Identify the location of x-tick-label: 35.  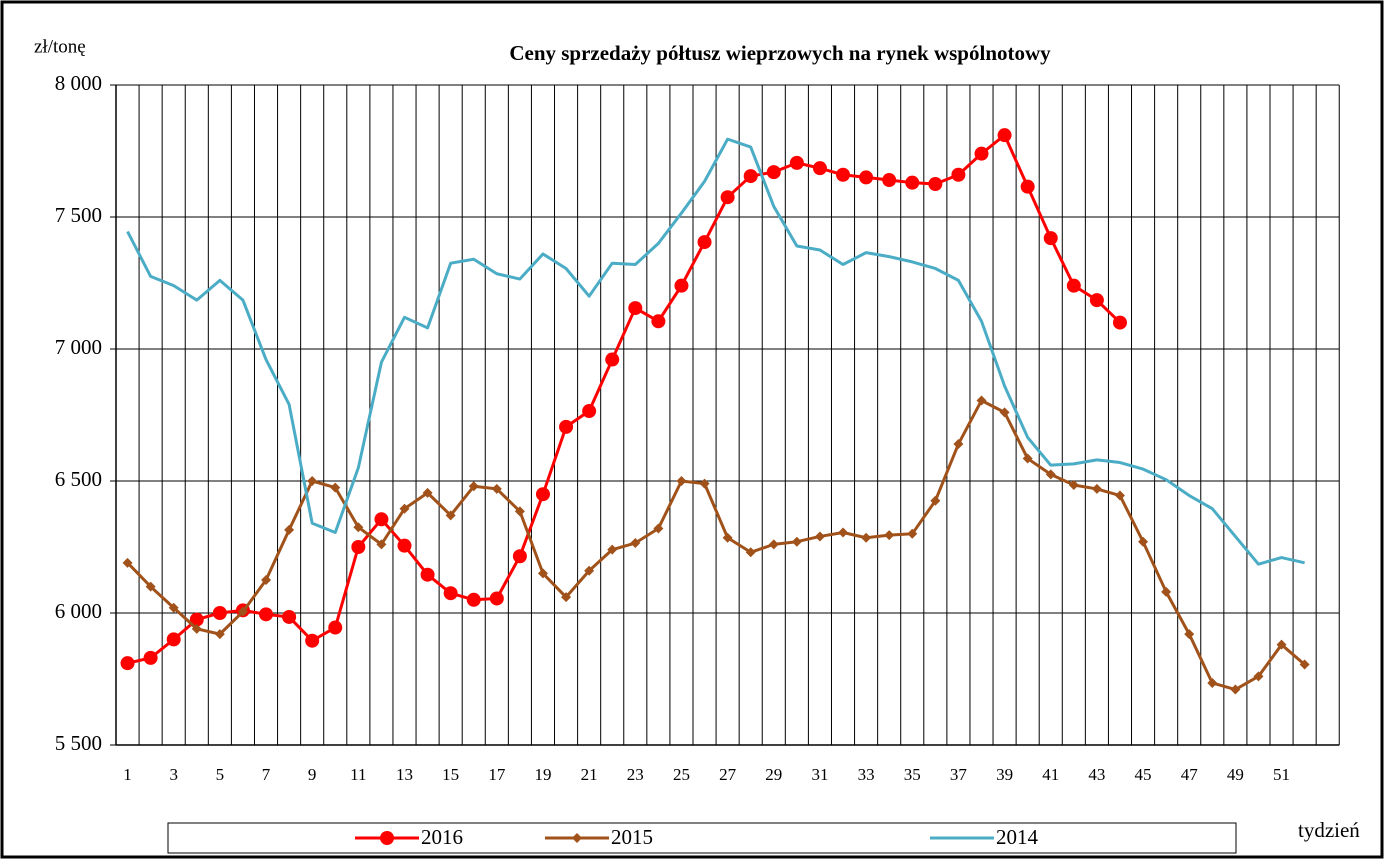
(912, 774).